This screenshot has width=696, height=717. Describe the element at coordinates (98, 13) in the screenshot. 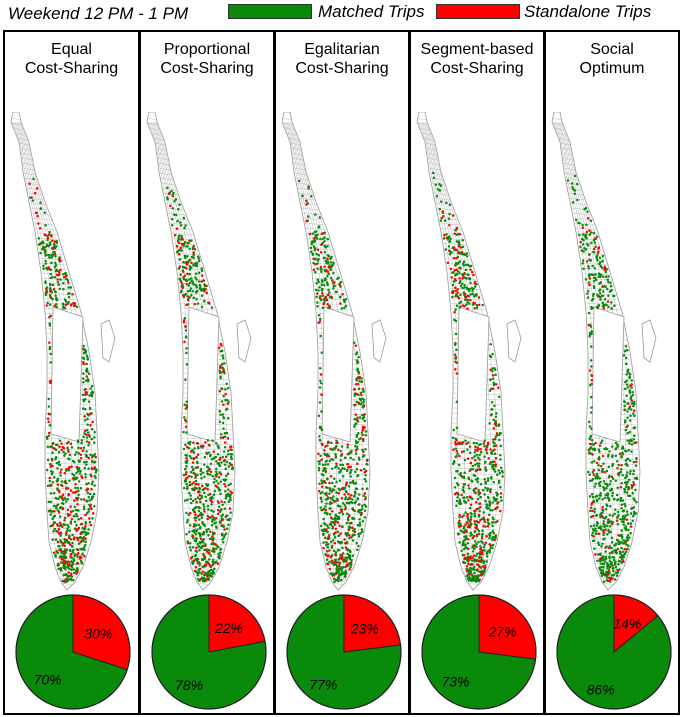

I see `figure-title: Weekend 12 PM - 1 PM` at that location.